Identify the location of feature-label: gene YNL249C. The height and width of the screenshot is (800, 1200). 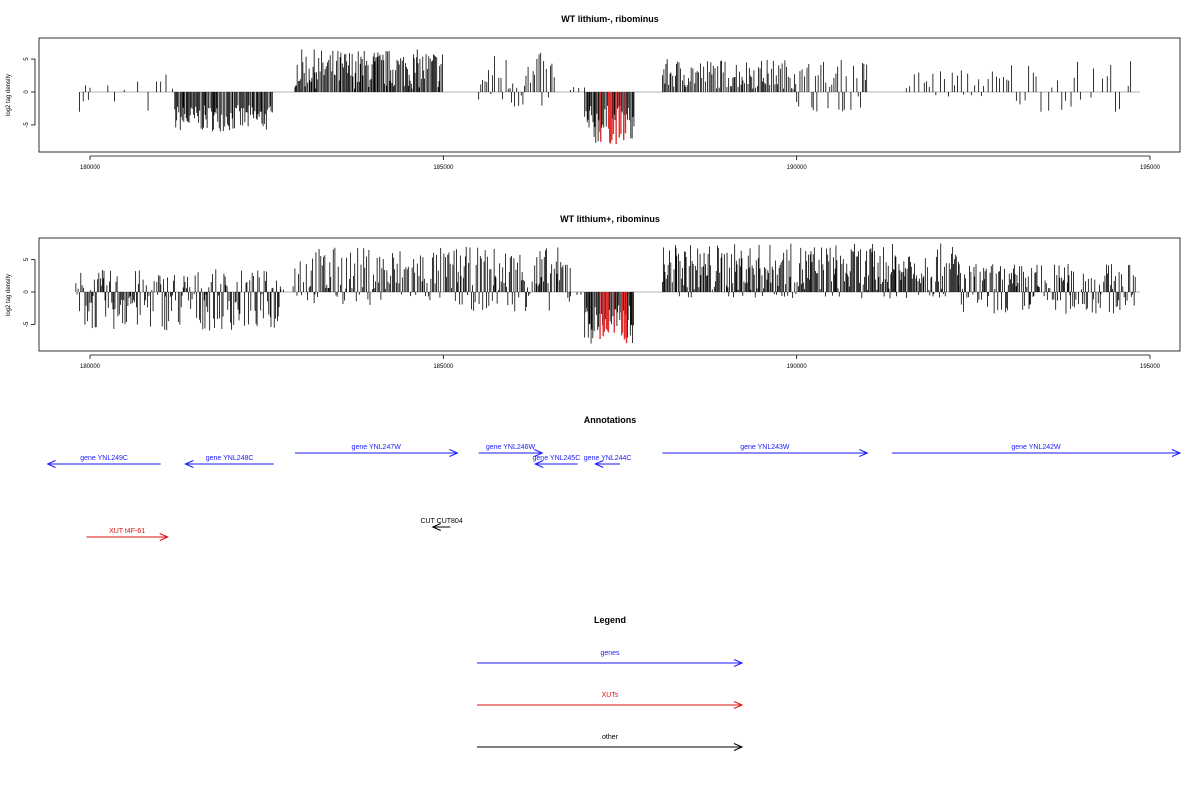
(104, 458).